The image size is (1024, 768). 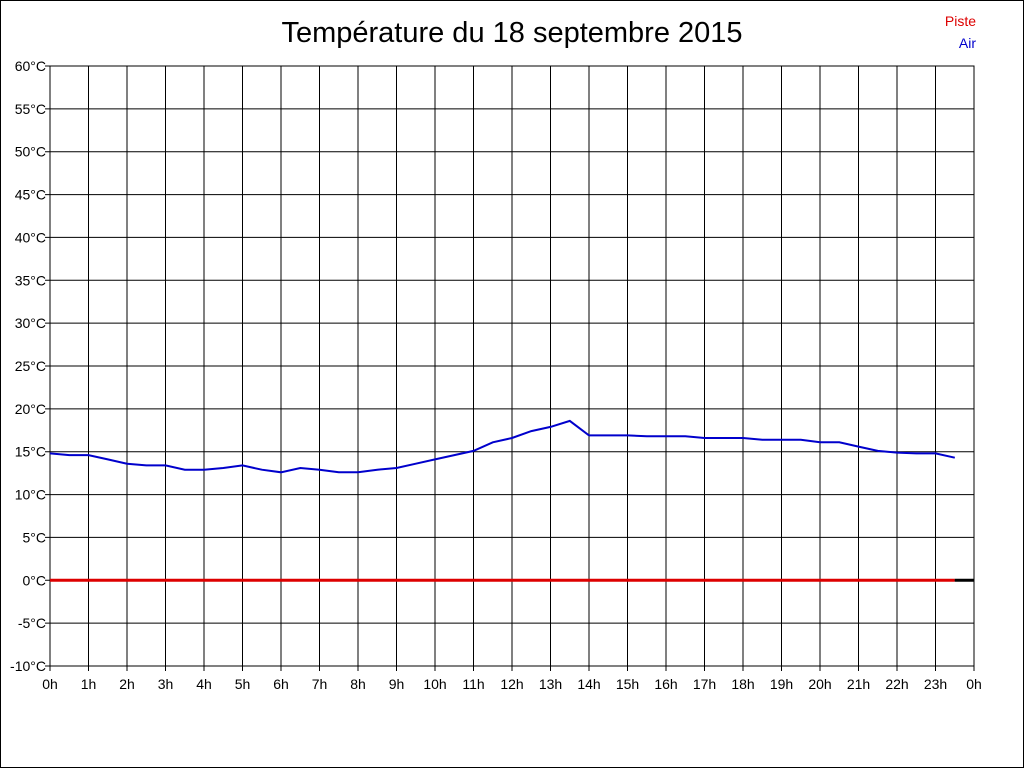 I want to click on x-tick-label: 17h, so click(x=704, y=684).